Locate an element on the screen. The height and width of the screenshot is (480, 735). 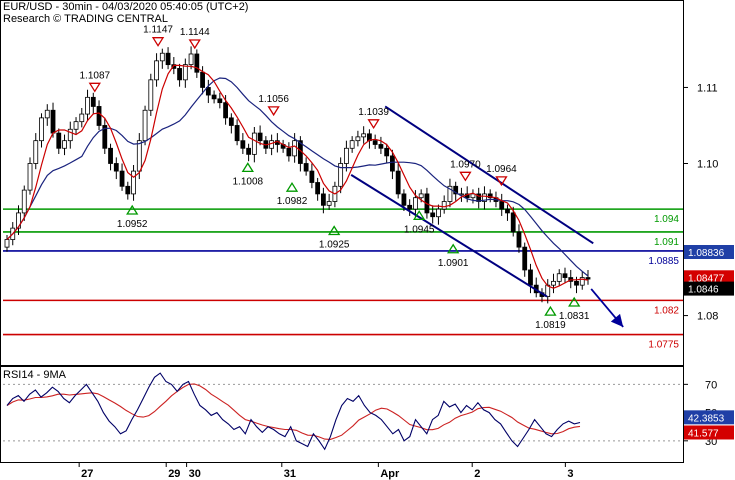
channel-upper-line is located at coordinates (489, 175).